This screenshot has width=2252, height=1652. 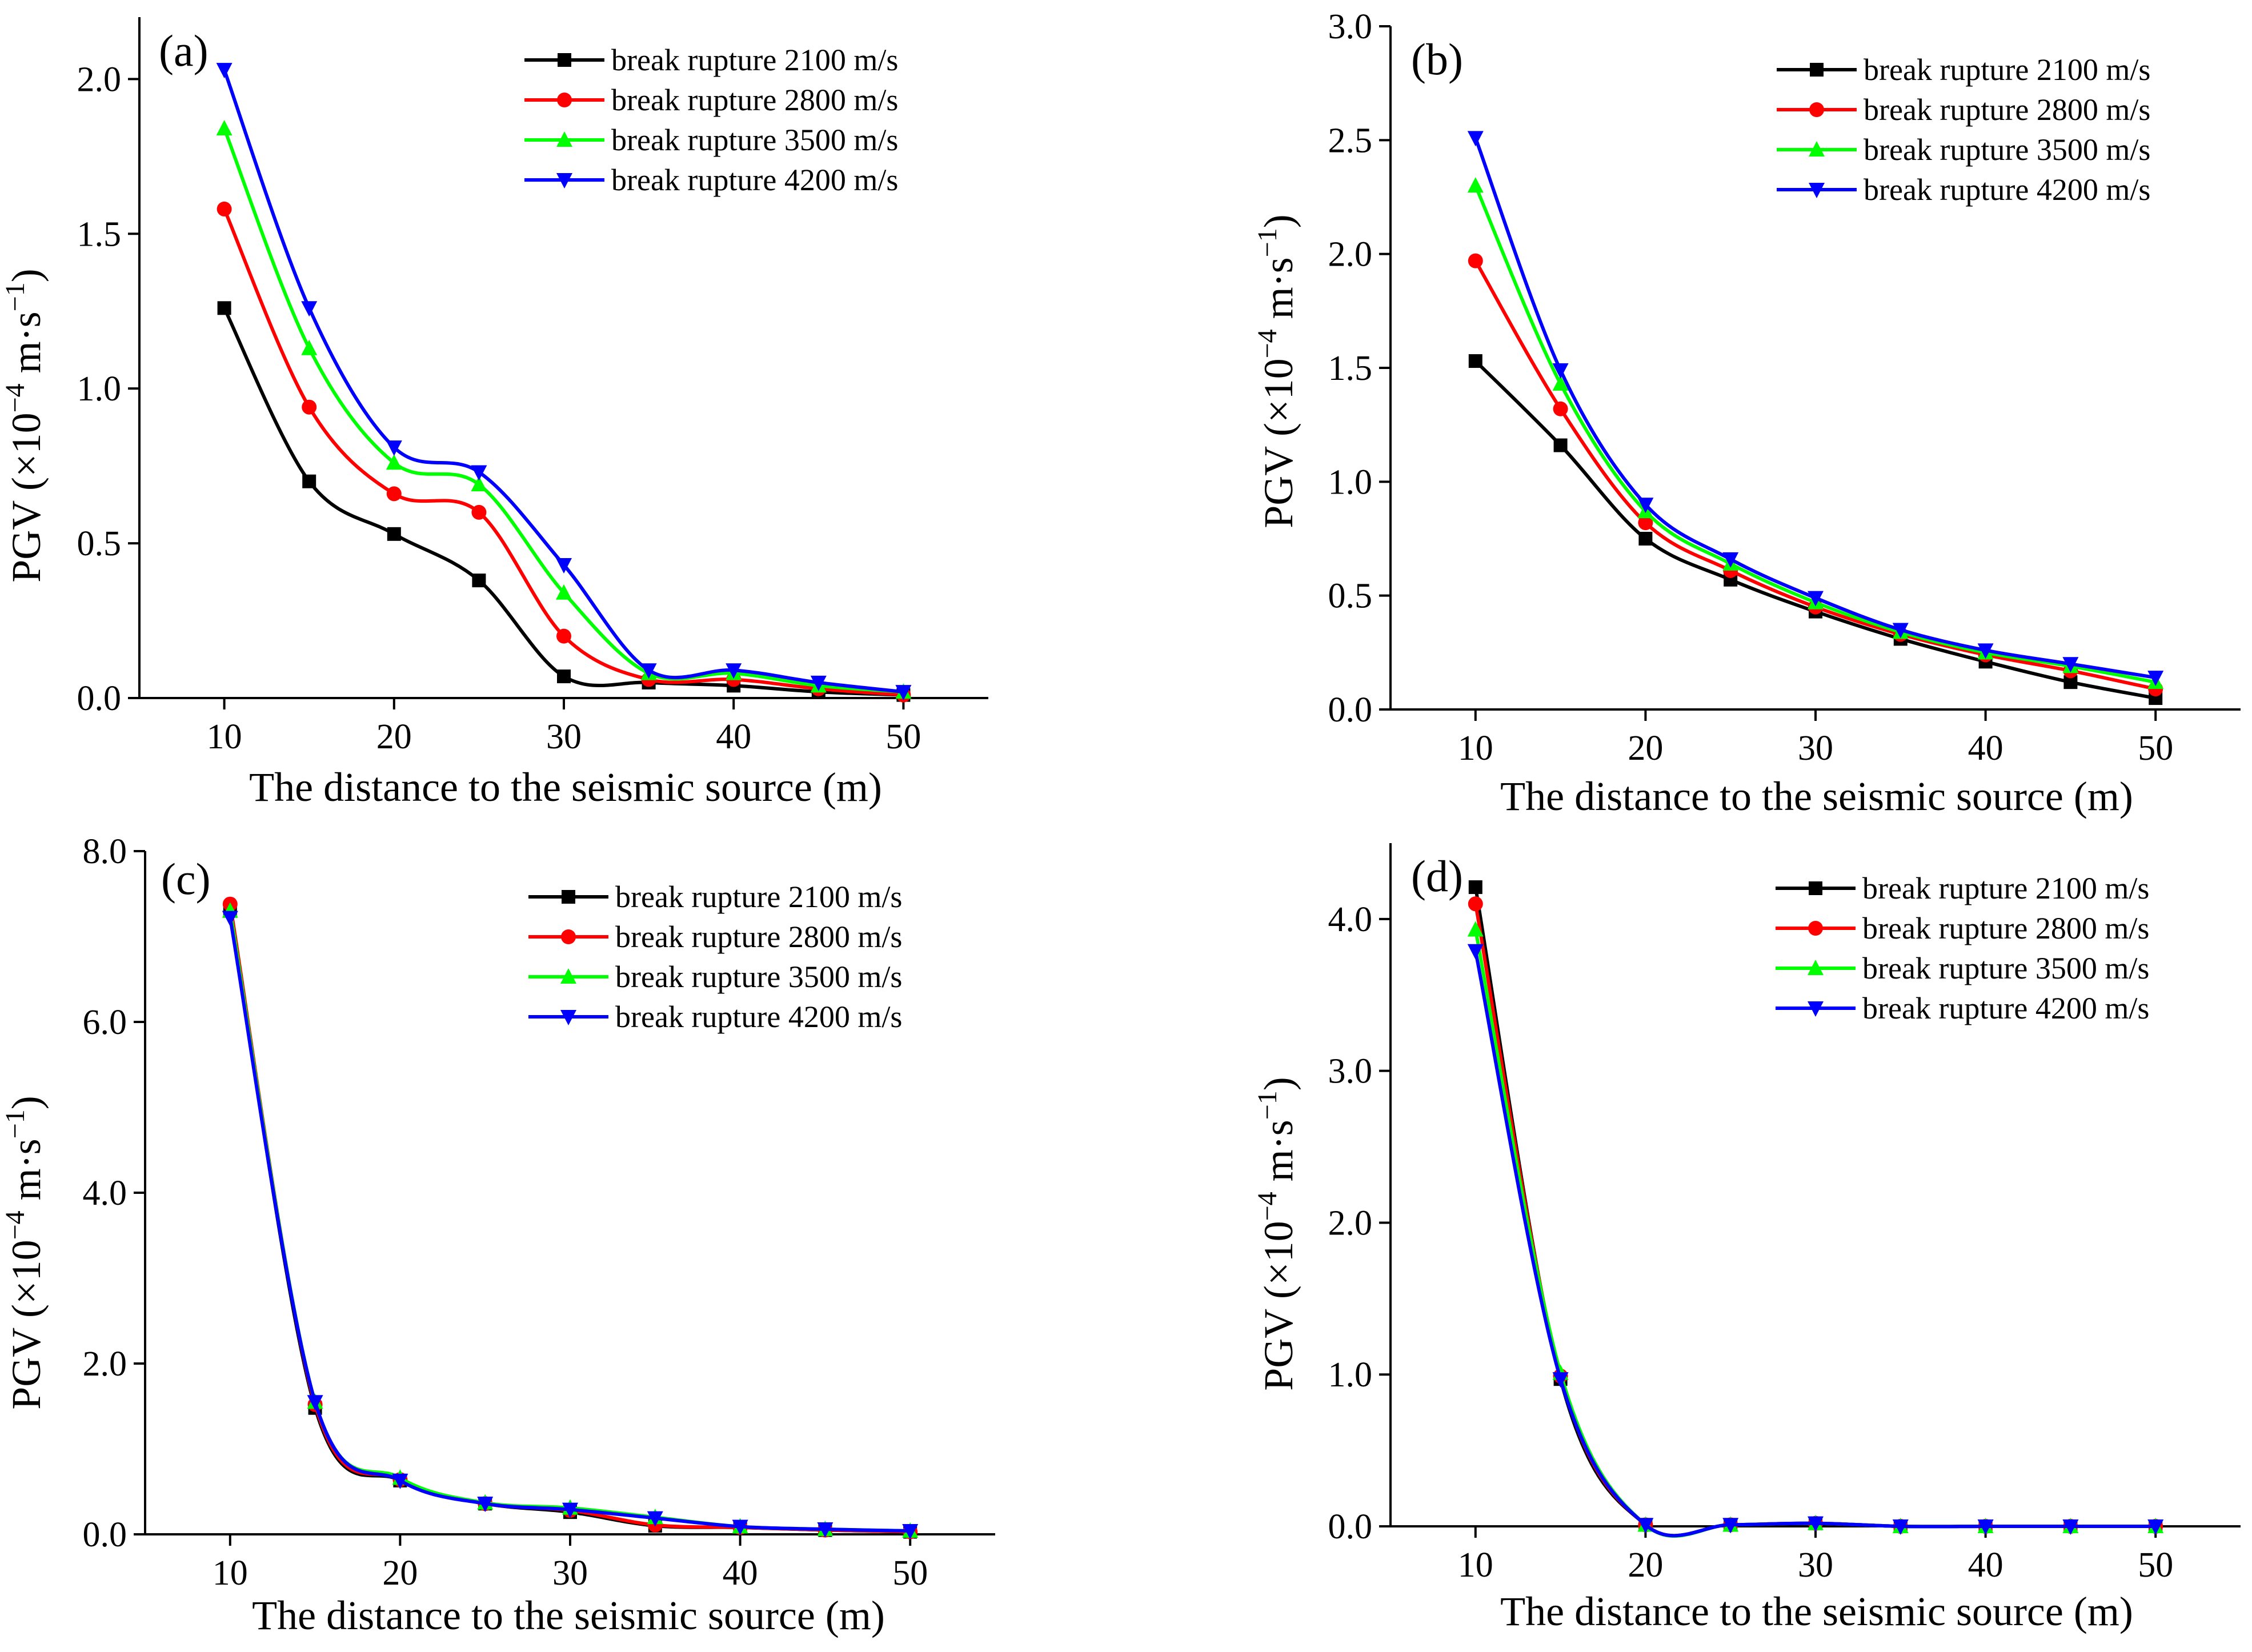 I want to click on y-tick-label: 8.0, so click(x=105, y=851).